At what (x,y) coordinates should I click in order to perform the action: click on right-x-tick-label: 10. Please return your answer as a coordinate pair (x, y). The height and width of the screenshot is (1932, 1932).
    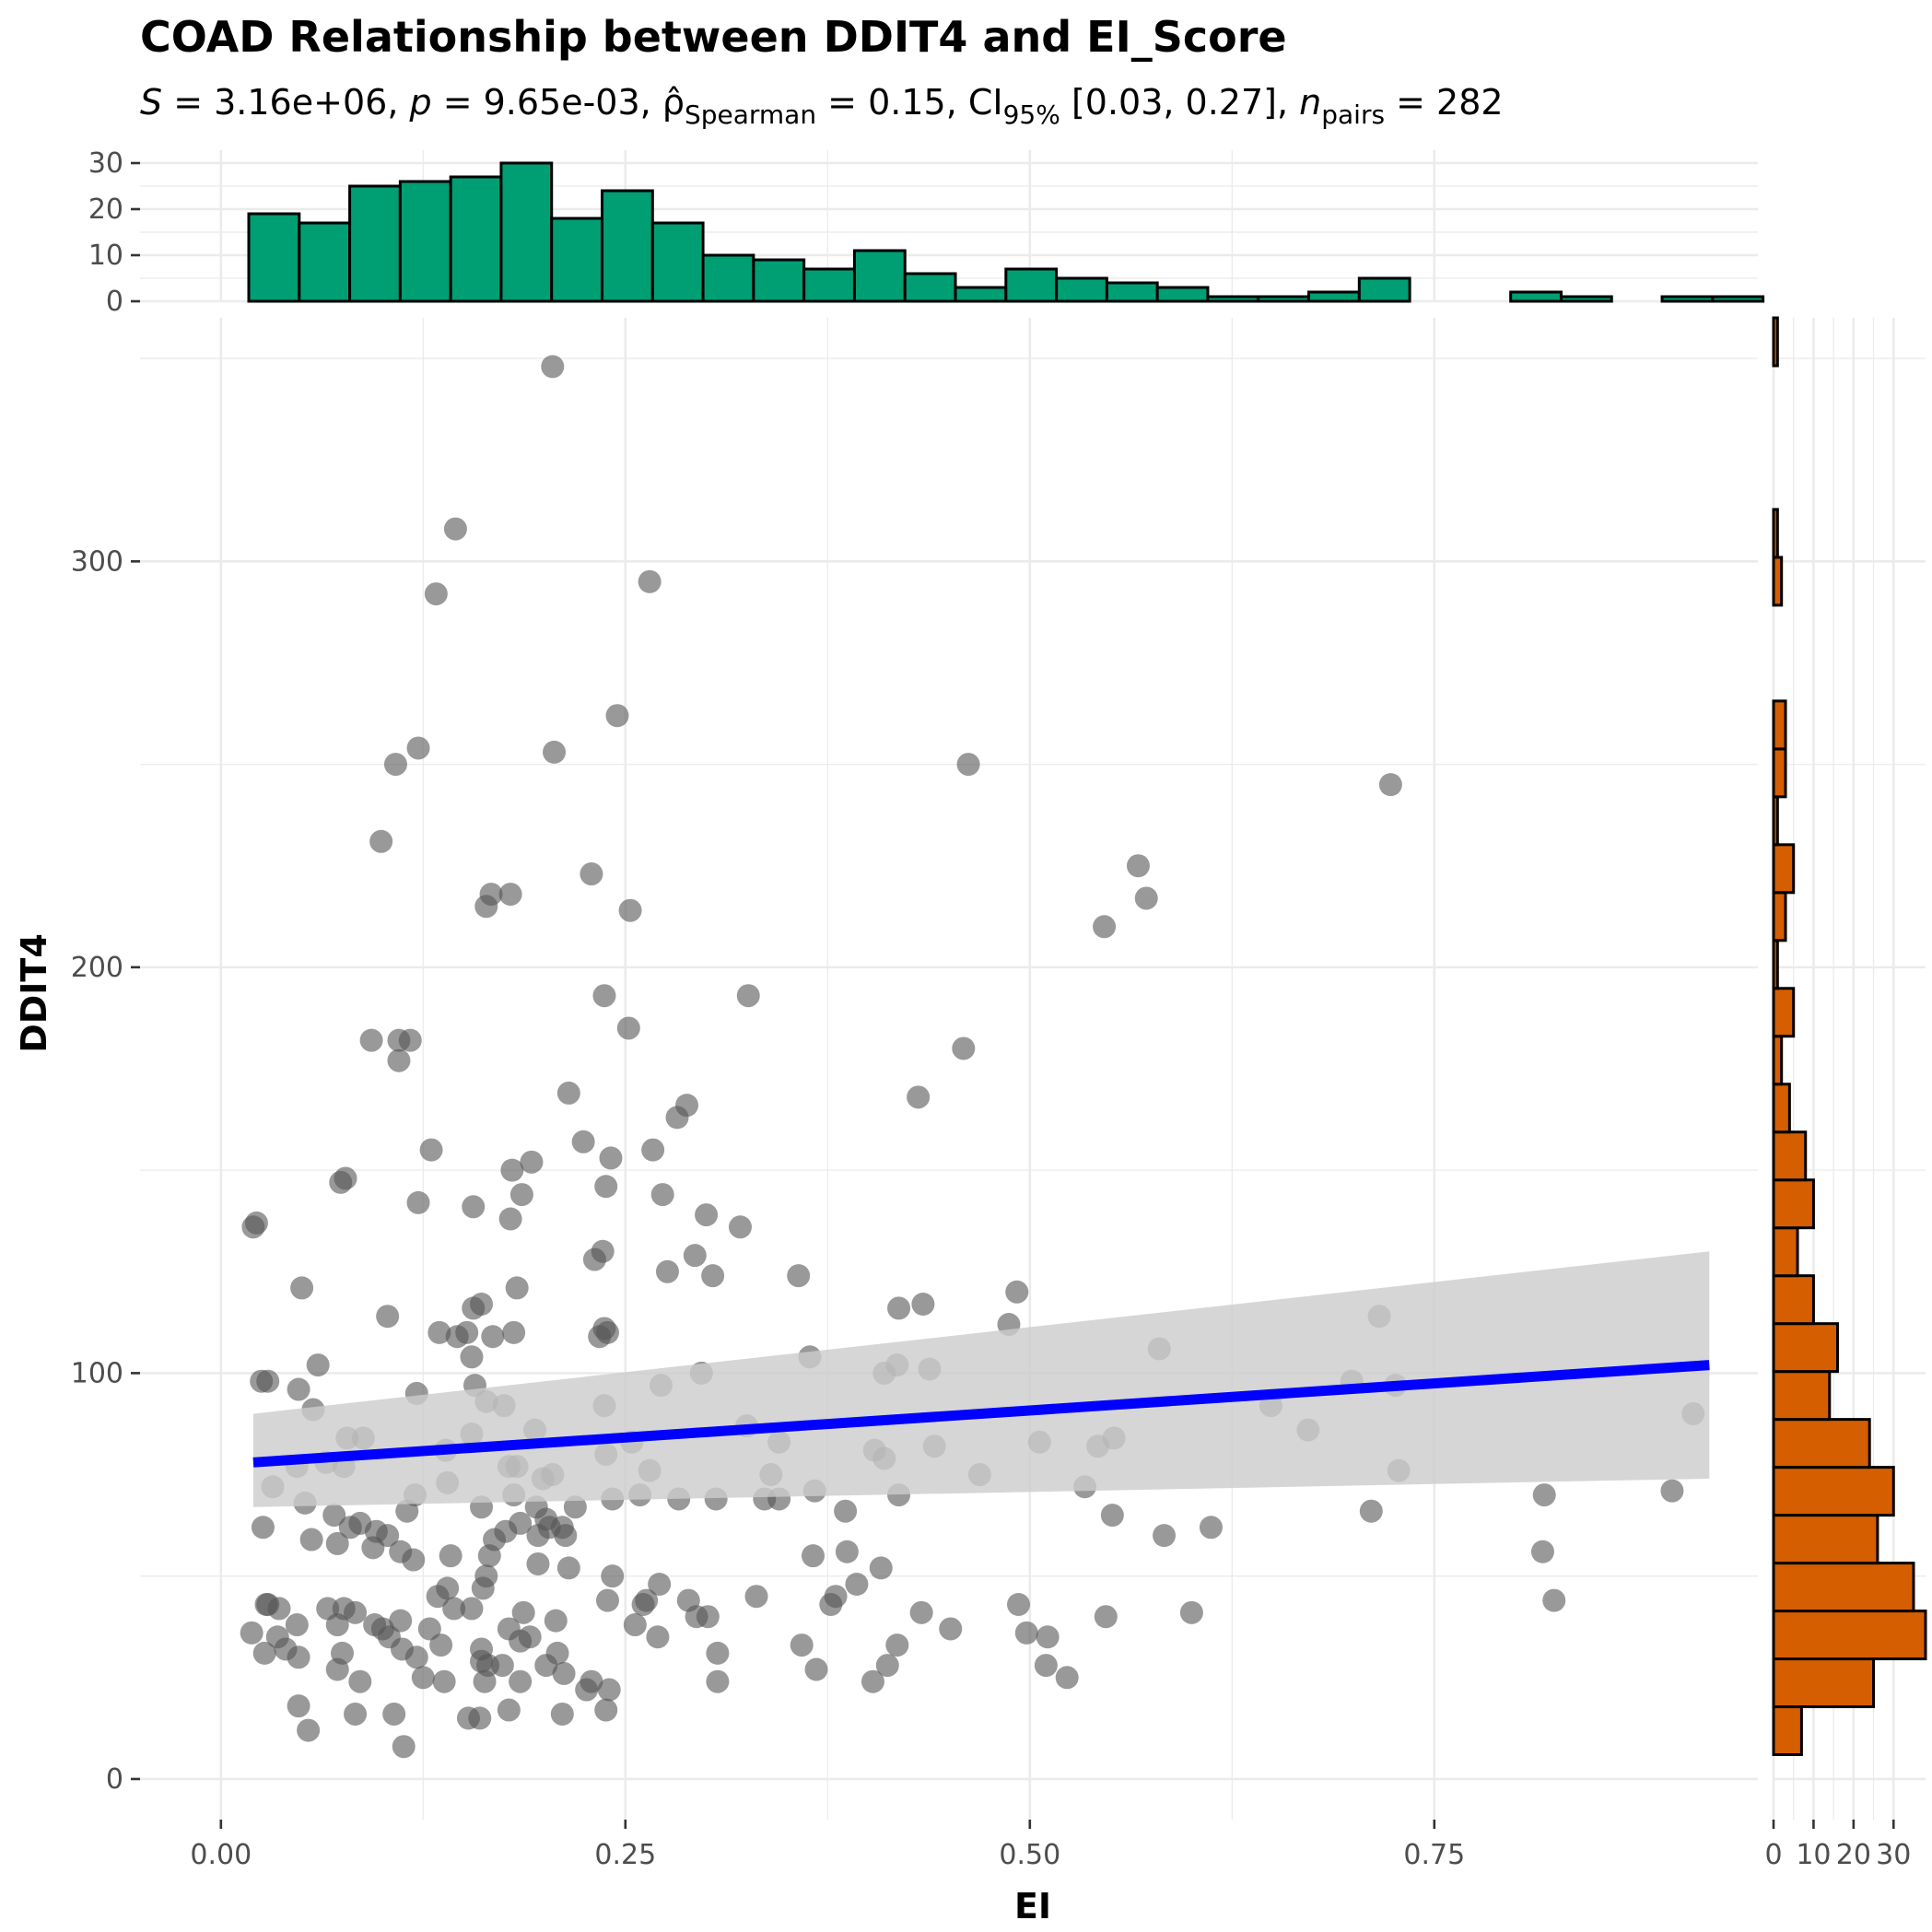
    Looking at the image, I should click on (1813, 1855).